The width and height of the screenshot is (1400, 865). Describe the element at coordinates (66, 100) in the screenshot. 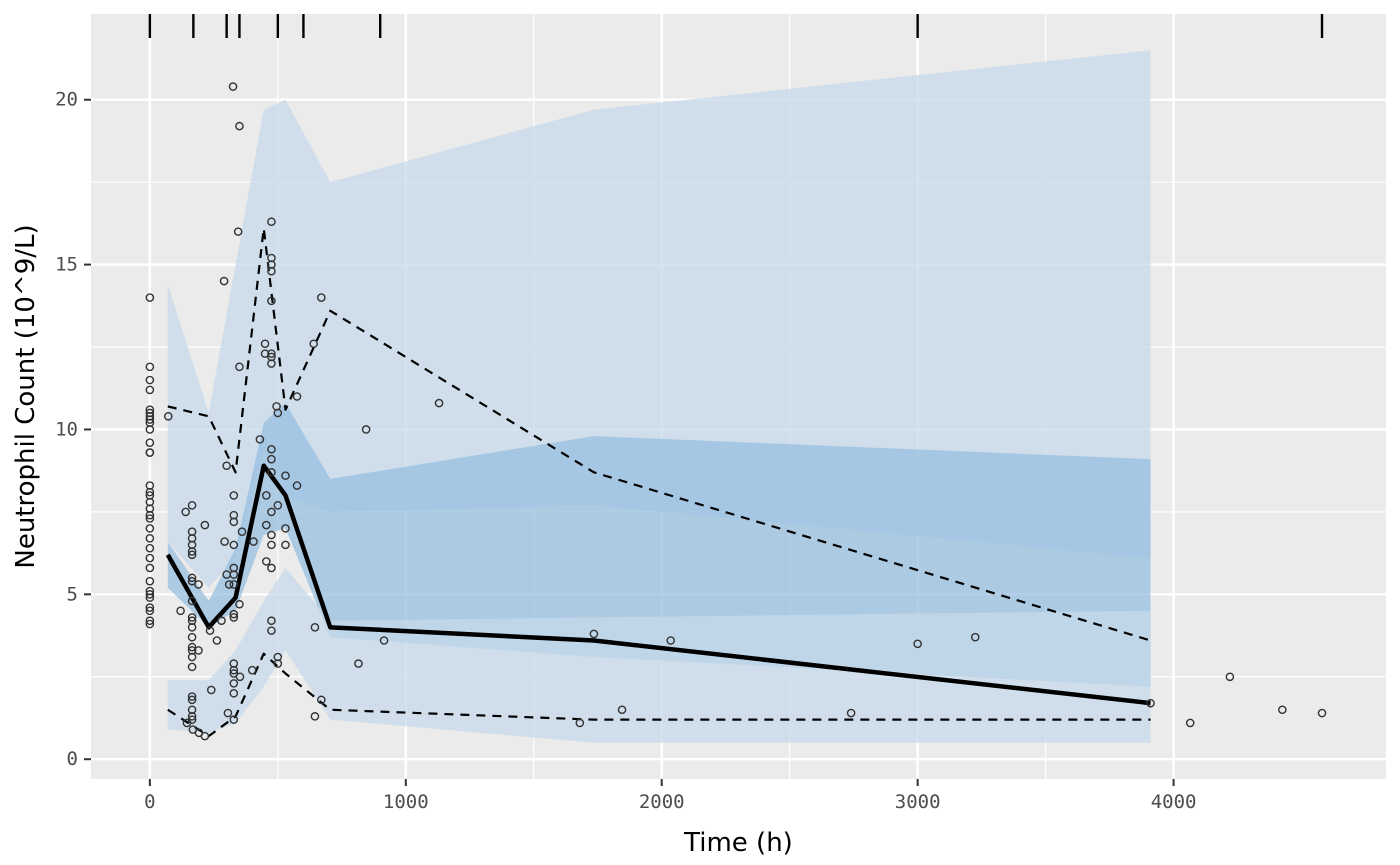

I see `y-tick-label: 20` at that location.